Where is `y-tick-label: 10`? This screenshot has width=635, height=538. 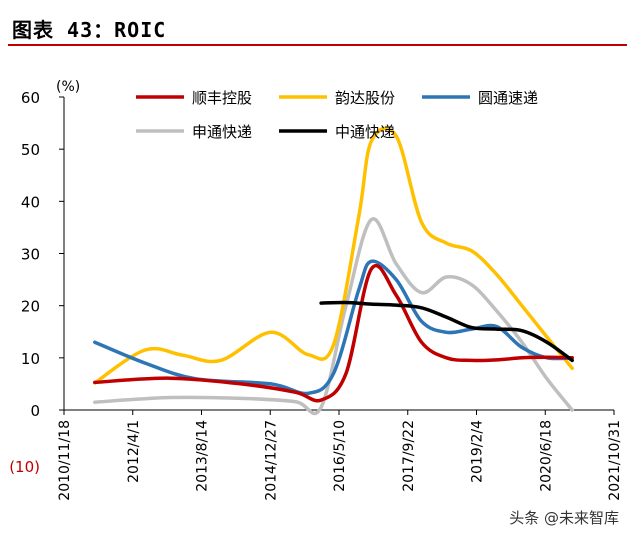 y-tick-label: 10 is located at coordinates (30, 359).